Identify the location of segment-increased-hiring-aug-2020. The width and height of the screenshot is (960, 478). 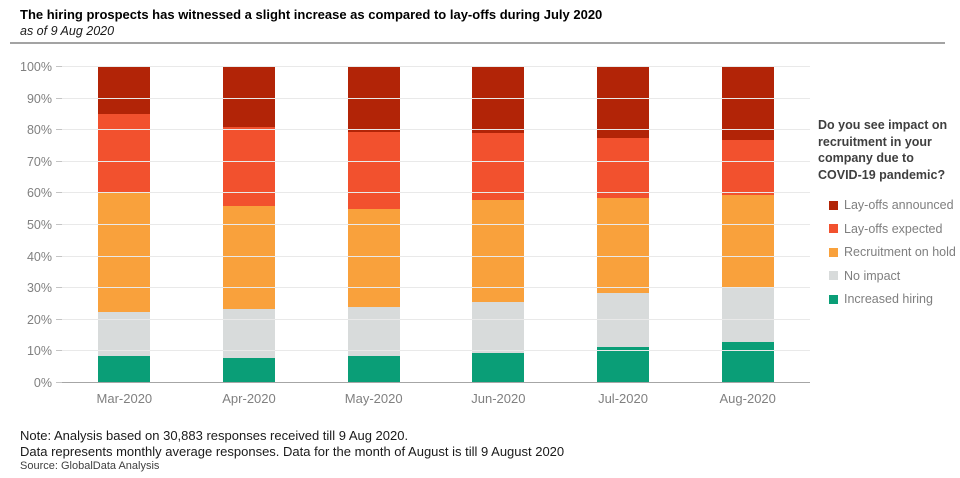
(747, 362).